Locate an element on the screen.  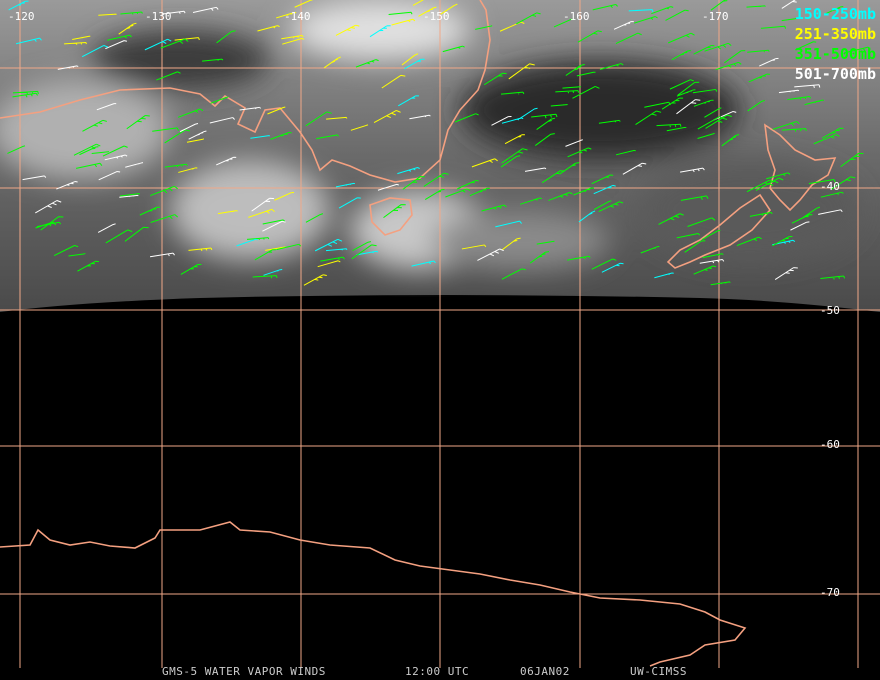
longitude-label: -140 is located at coordinates (297, 16).